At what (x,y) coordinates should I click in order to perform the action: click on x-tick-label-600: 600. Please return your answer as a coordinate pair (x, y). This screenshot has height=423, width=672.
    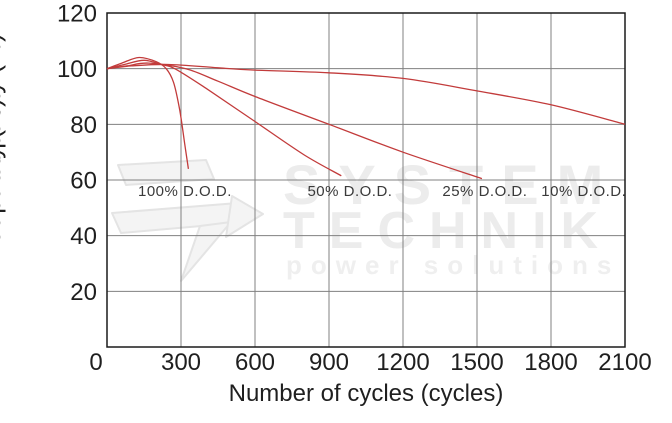
    Looking at the image, I should click on (255, 362).